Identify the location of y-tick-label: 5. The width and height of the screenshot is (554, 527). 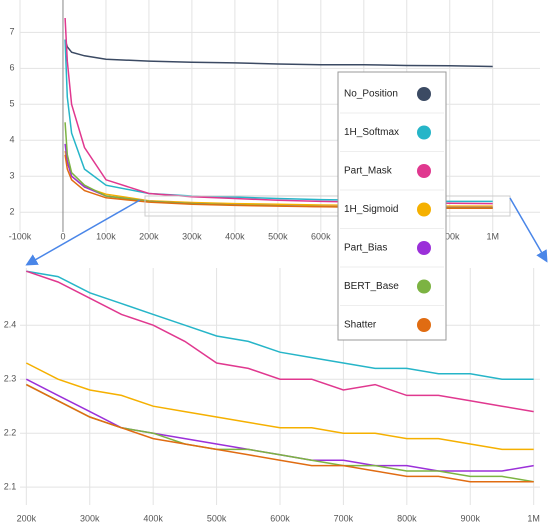
(11, 104).